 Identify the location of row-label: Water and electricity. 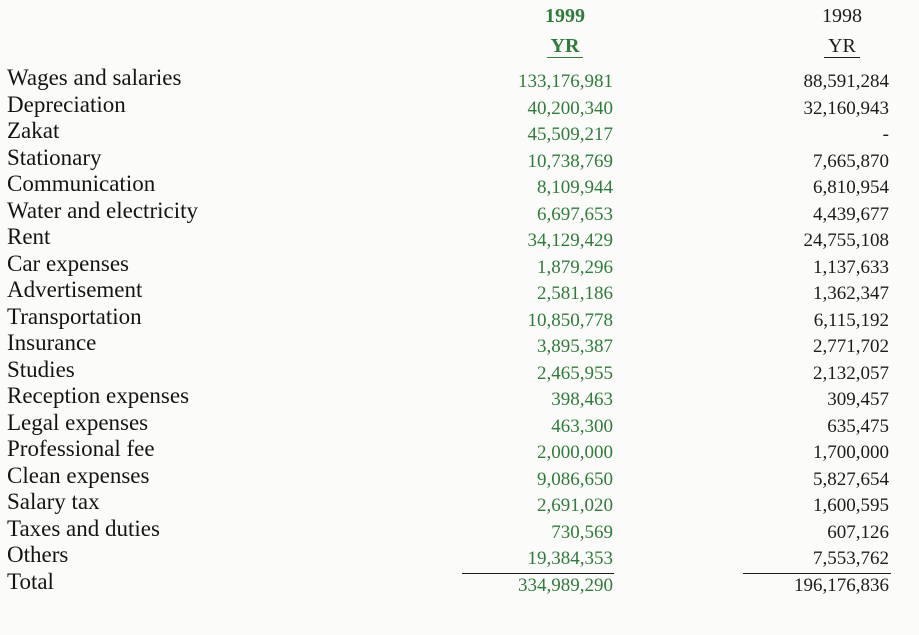
(102, 210).